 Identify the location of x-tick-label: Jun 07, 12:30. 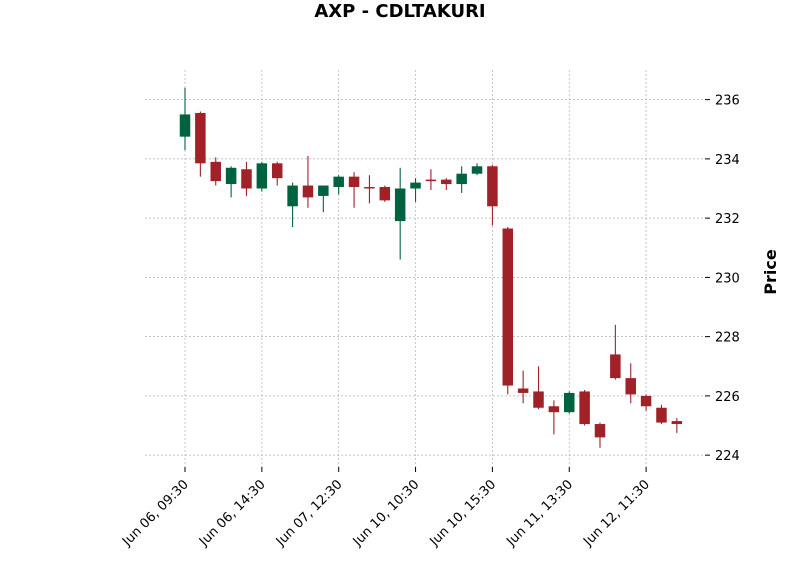
(309, 513).